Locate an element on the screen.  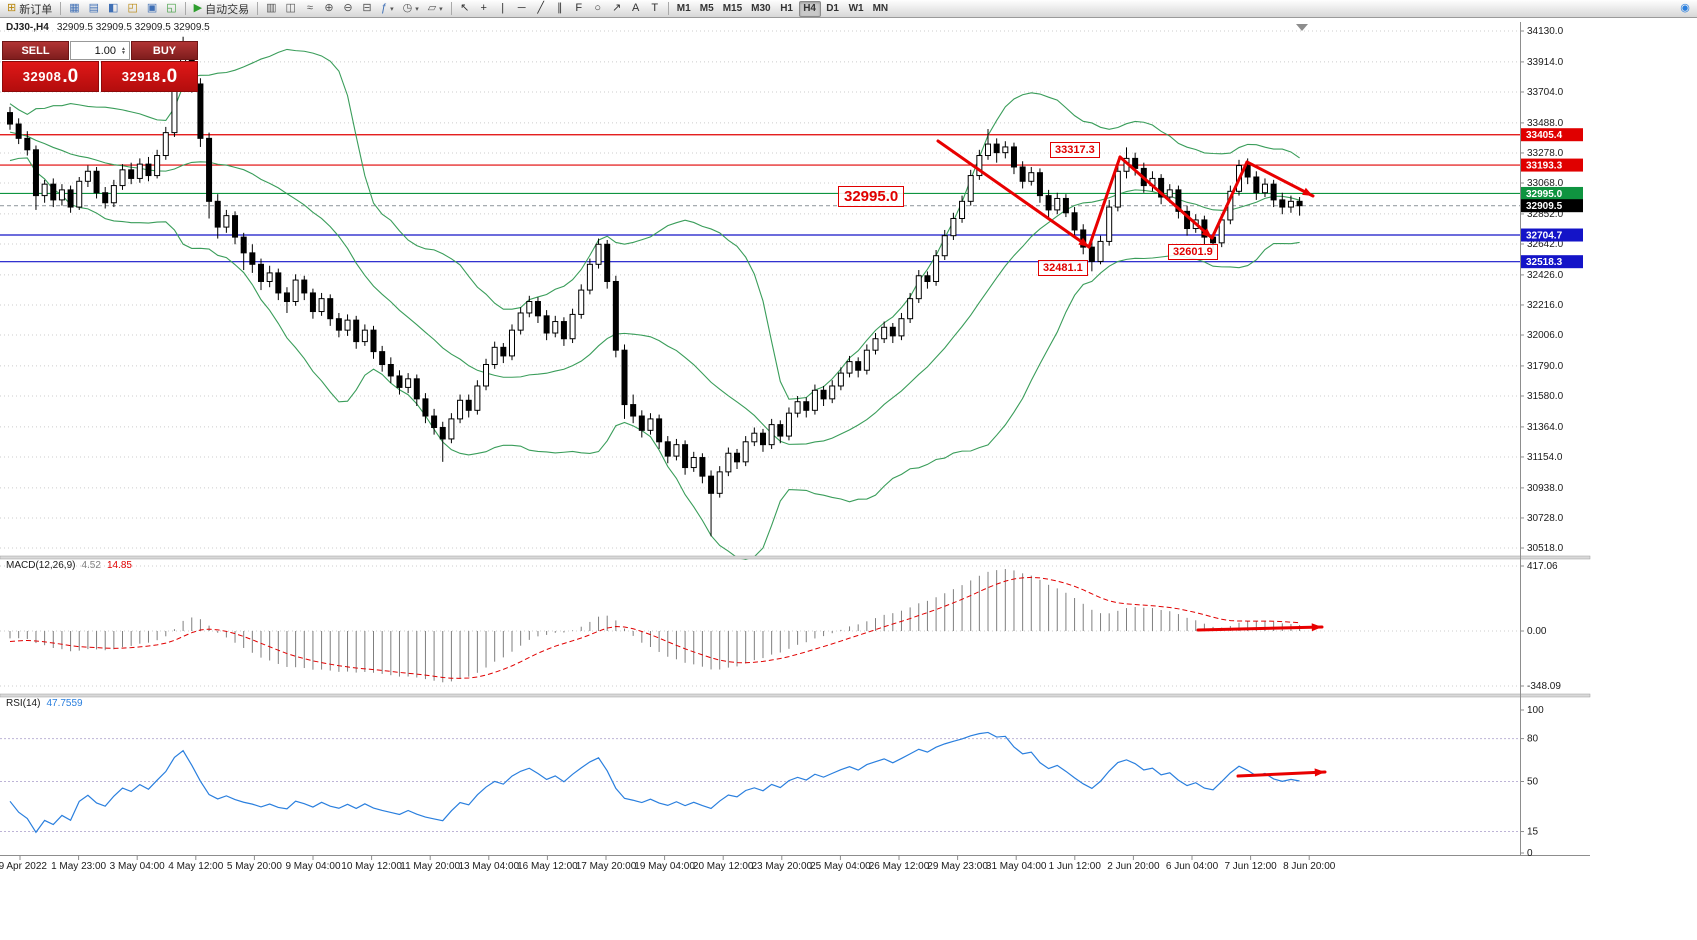
svg-text: 20 May 12:00 is located at coordinates (723, 866).